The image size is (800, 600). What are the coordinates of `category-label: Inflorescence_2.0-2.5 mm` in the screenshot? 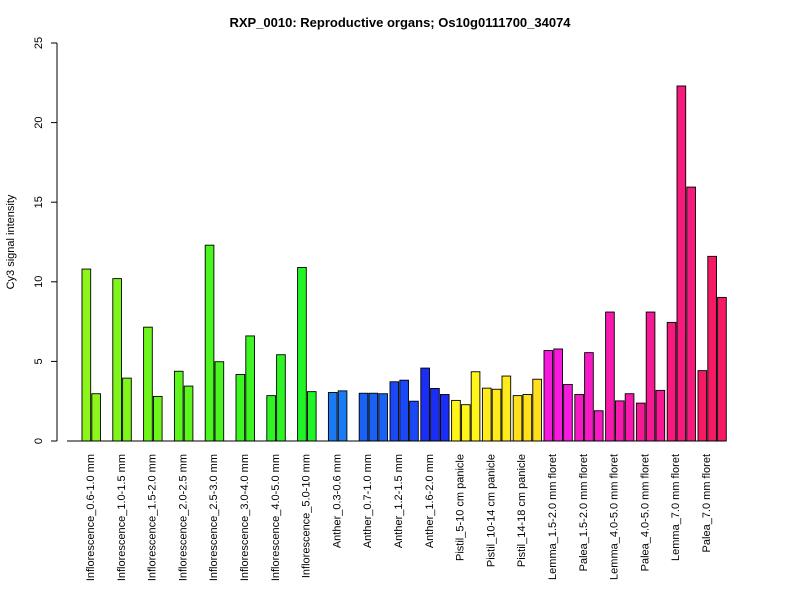 It's located at (183, 517).